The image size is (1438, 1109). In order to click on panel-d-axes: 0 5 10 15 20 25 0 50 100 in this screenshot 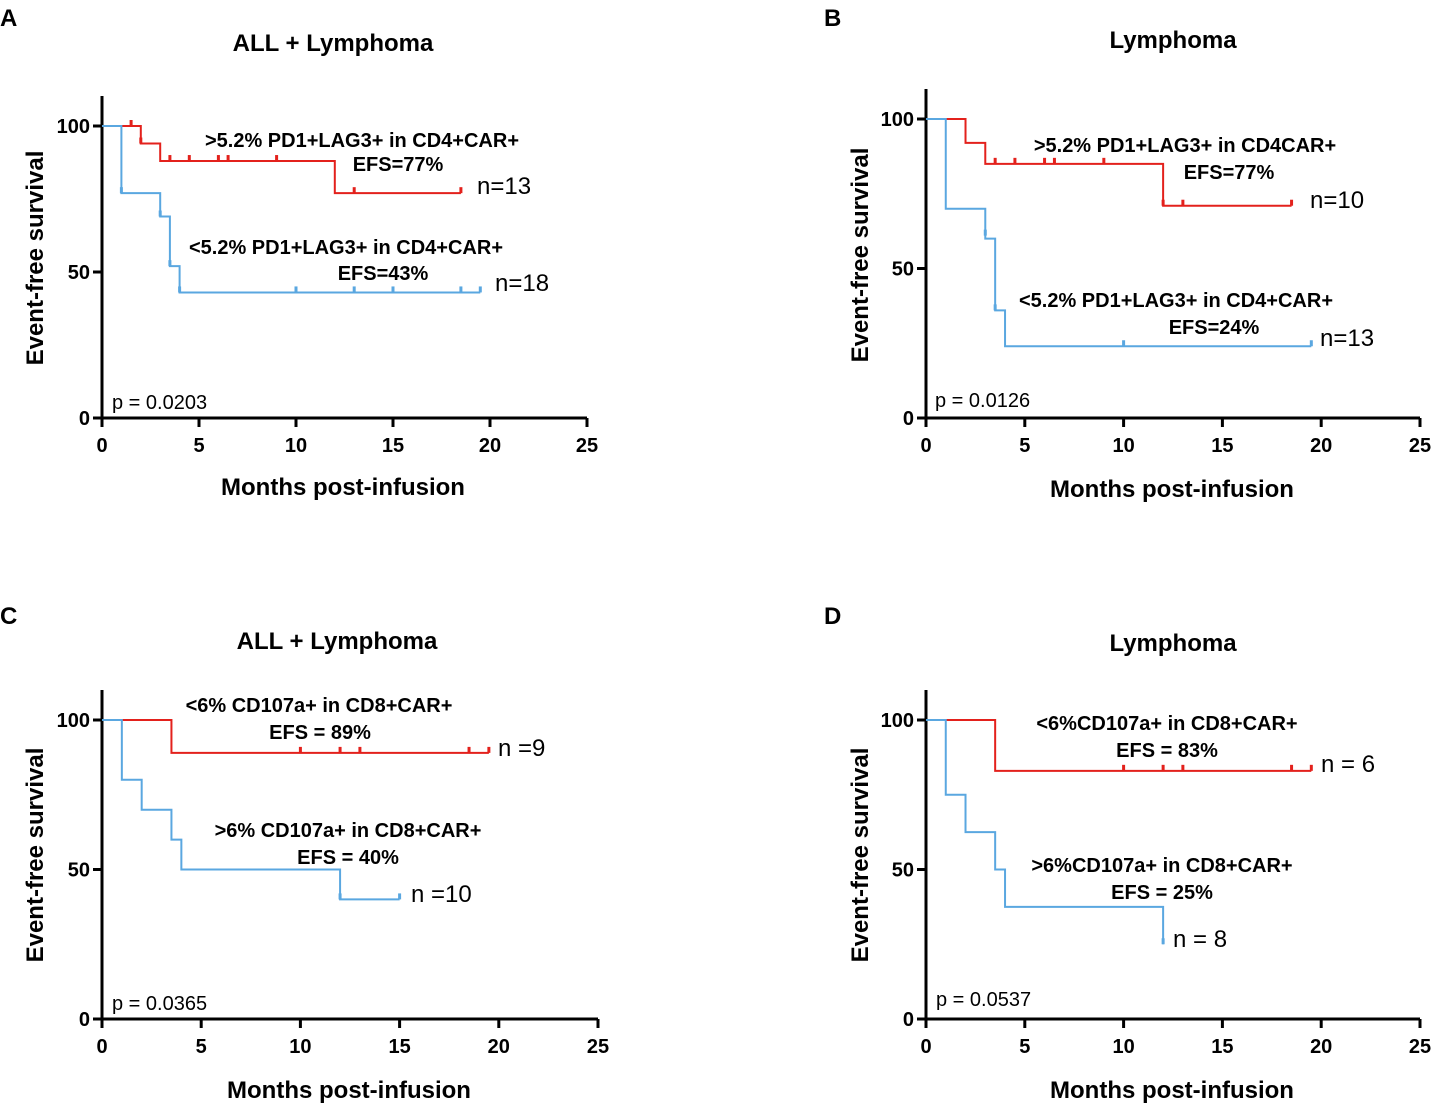, I will do `click(1156, 874)`.